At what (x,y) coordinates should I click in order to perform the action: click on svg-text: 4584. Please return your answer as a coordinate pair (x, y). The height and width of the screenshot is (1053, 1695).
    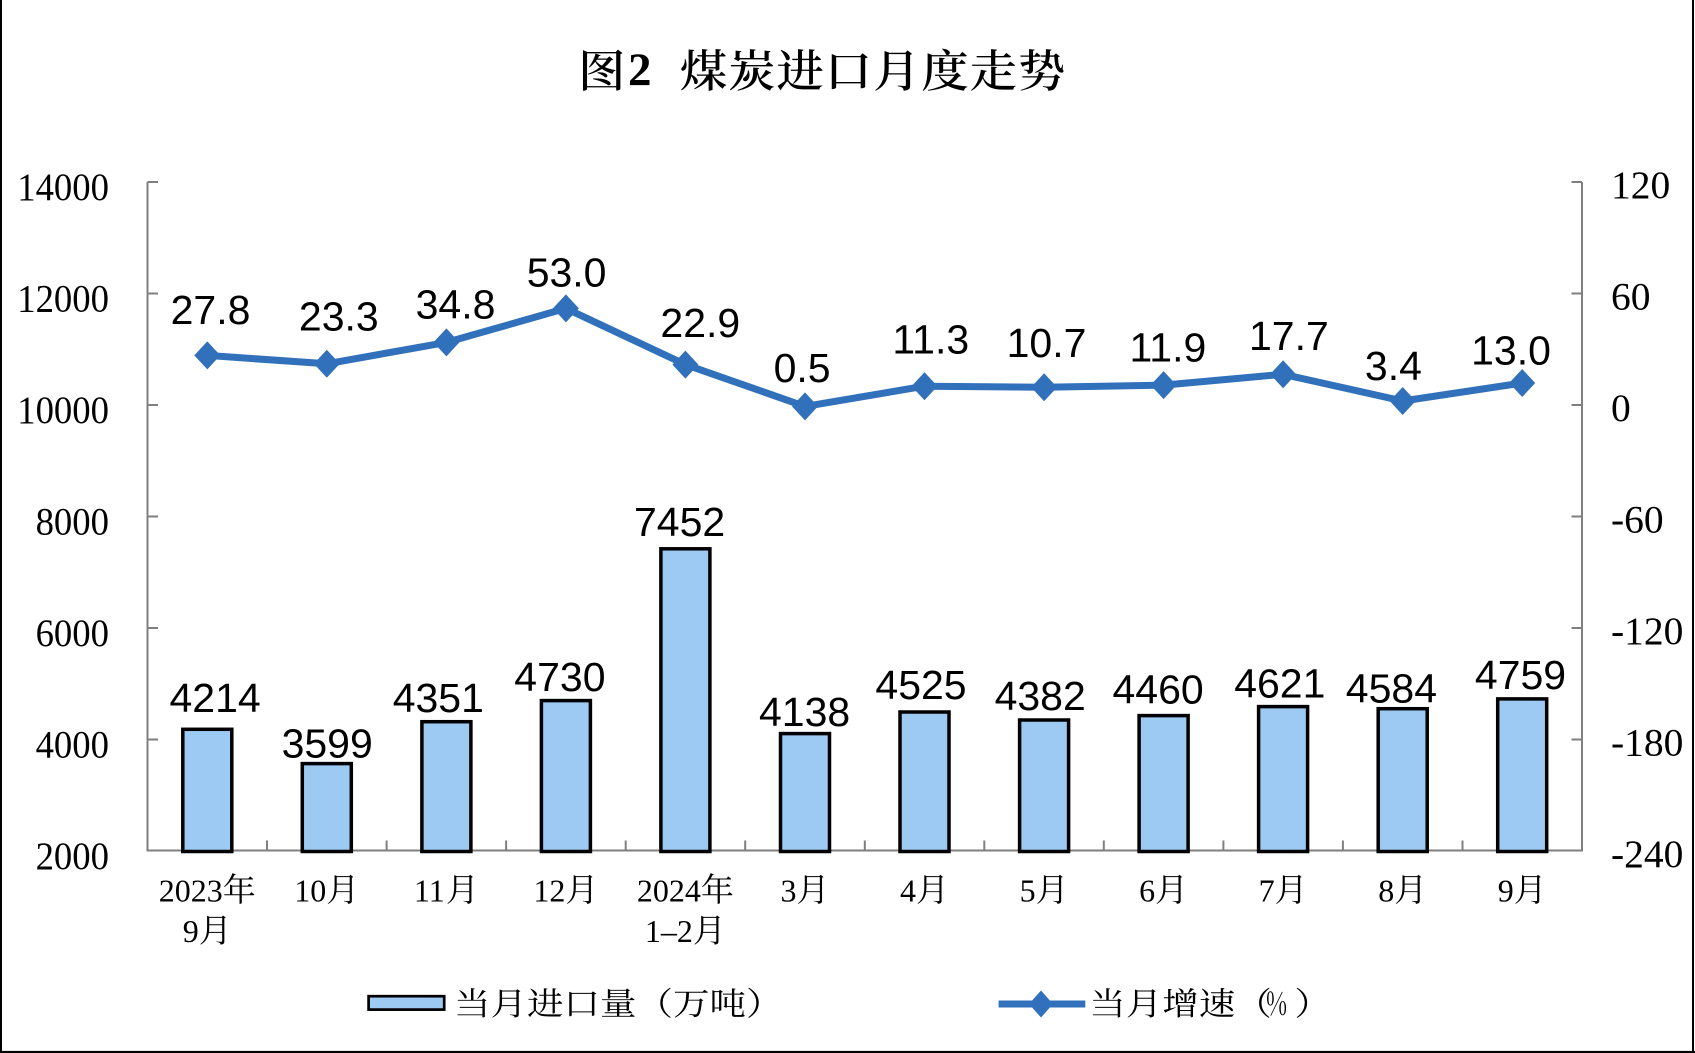
    Looking at the image, I should click on (1391, 689).